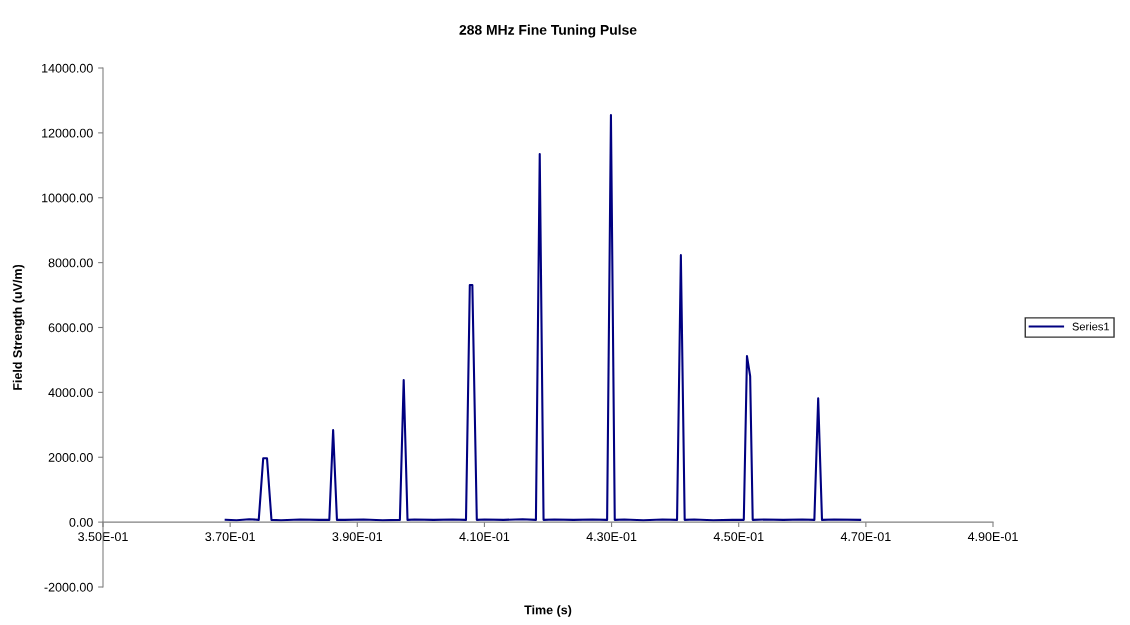 This screenshot has width=1130, height=625. I want to click on y-tick-label: 14000.00, so click(67, 68).